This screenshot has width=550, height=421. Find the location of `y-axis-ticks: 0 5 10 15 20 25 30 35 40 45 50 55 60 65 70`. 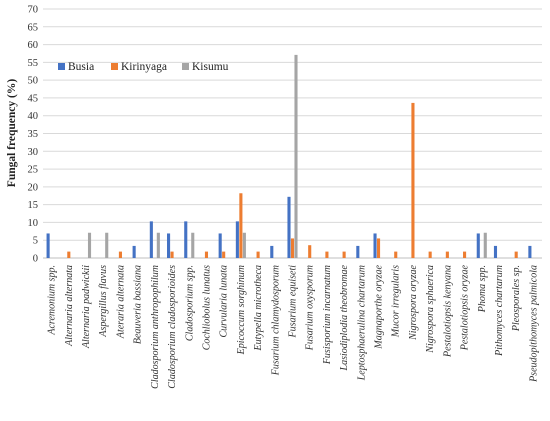

y-axis-ticks: 0 5 10 15 20 25 30 35 40 45 50 55 60 65 70 is located at coordinates (33, 135).